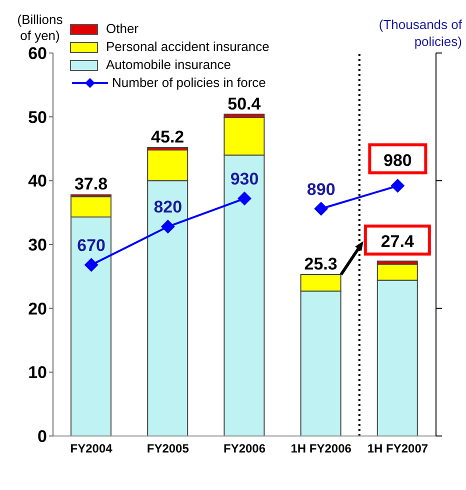 Image resolution: width=466 pixels, height=490 pixels. What do you see at coordinates (244, 179) in the screenshot?
I see `data-label: 930` at bounding box center [244, 179].